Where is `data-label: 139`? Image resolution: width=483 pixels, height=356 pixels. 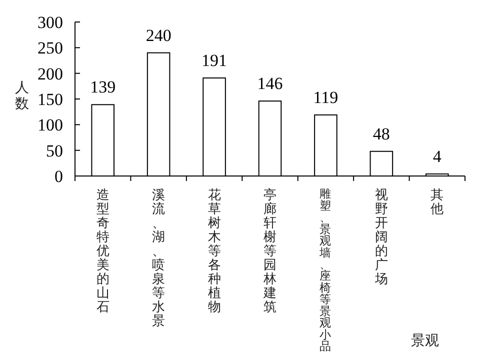 data-label: 139 is located at coordinates (103, 87).